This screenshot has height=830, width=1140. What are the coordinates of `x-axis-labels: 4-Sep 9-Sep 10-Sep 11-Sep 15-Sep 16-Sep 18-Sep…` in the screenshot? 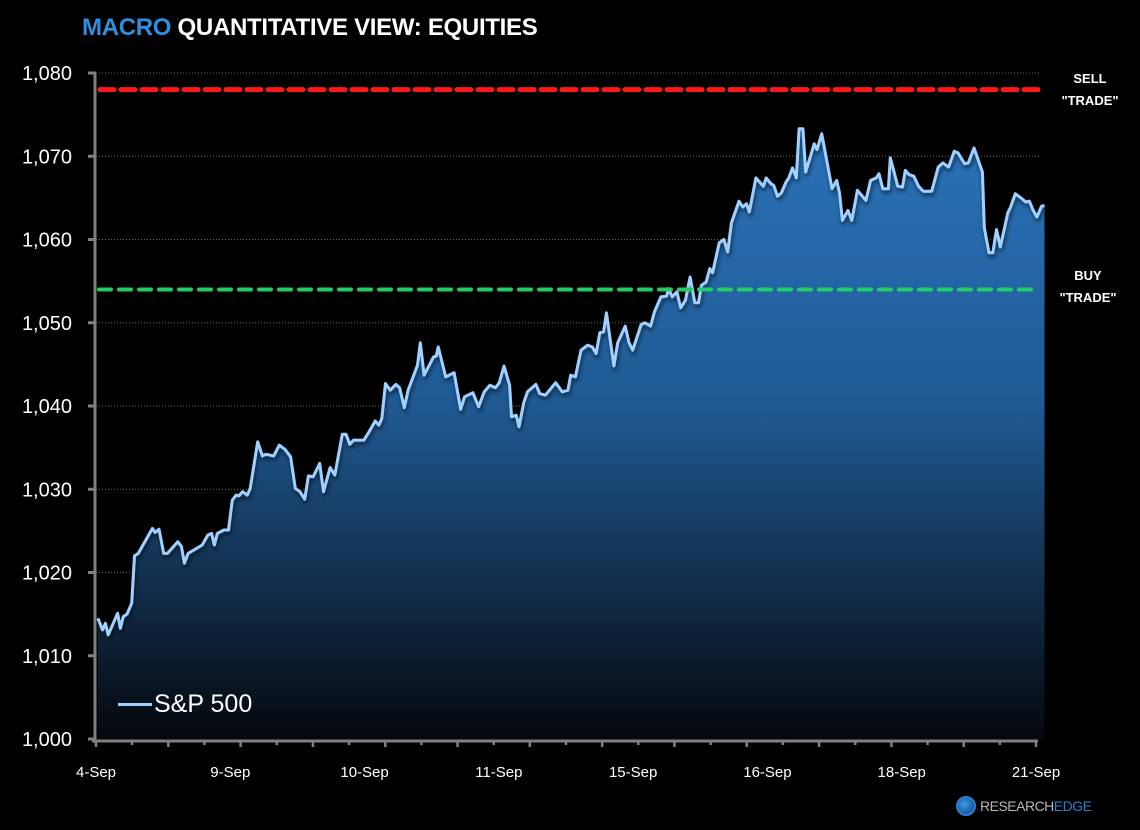 It's located at (568, 772).